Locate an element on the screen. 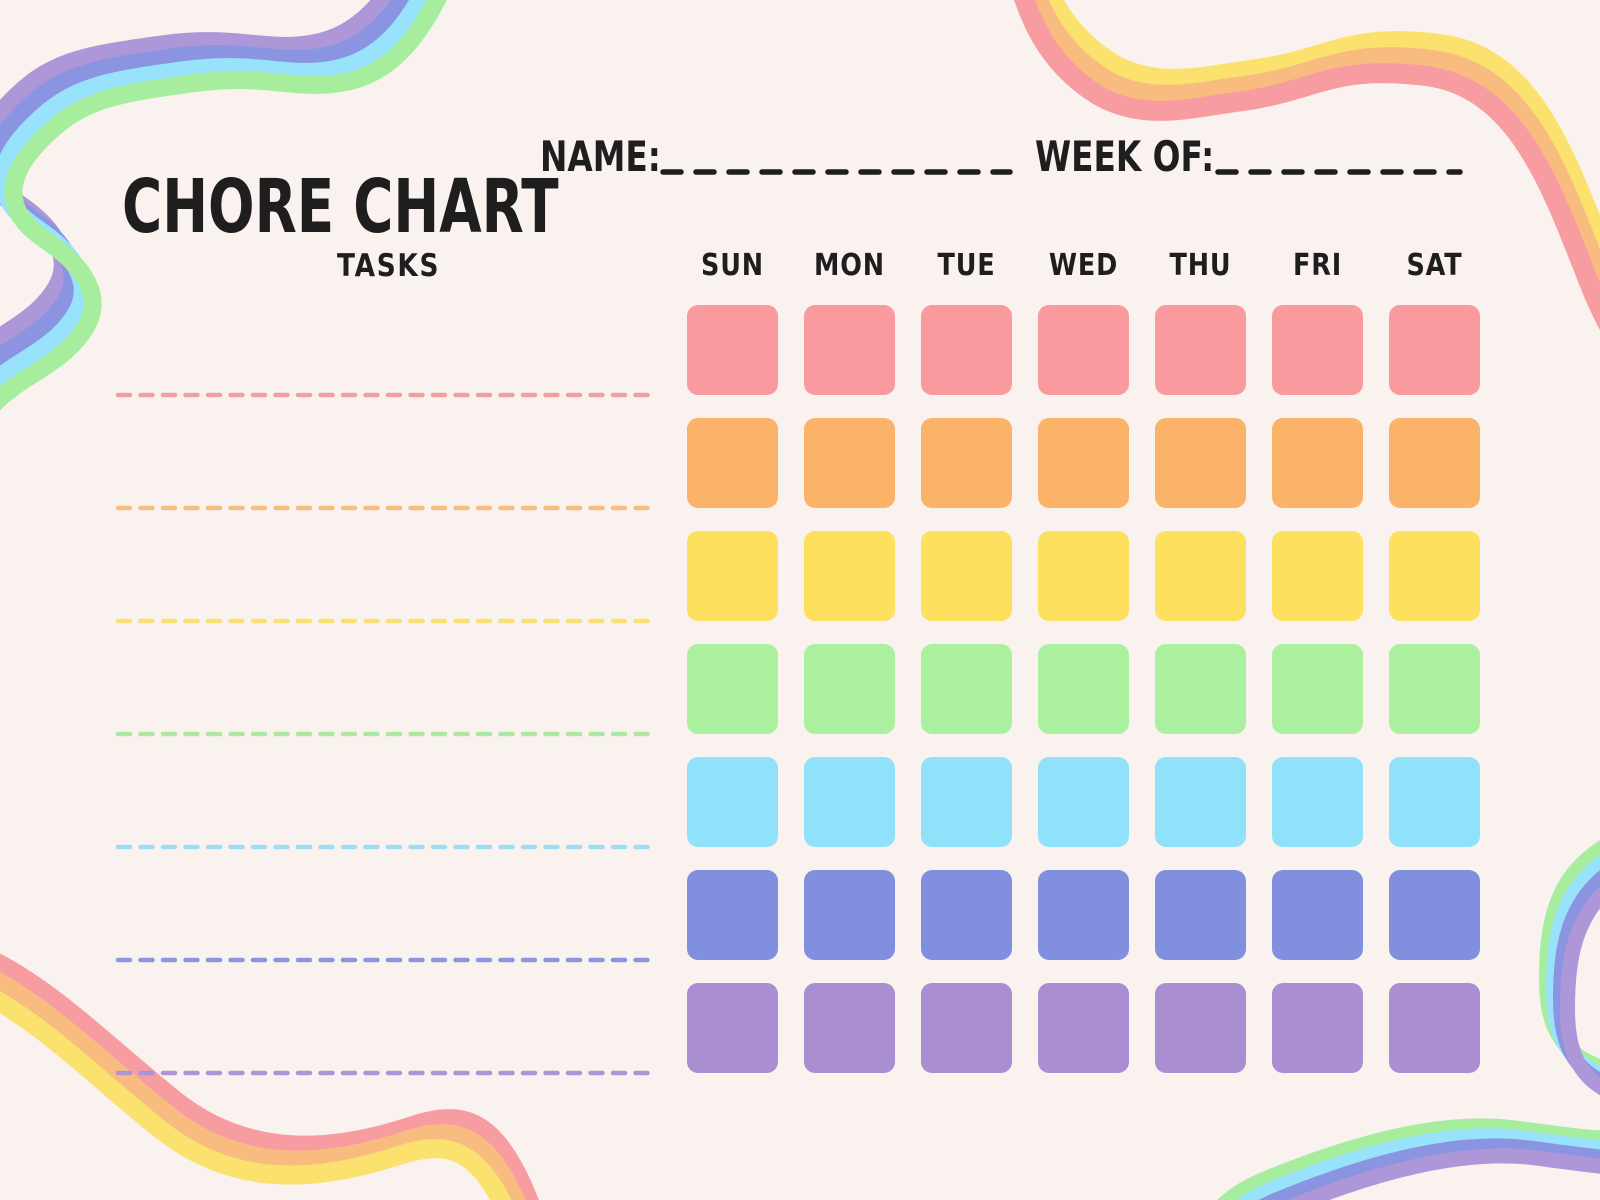 The width and height of the screenshot is (1600, 1200). day-header-sat: SAT is located at coordinates (1434, 265).